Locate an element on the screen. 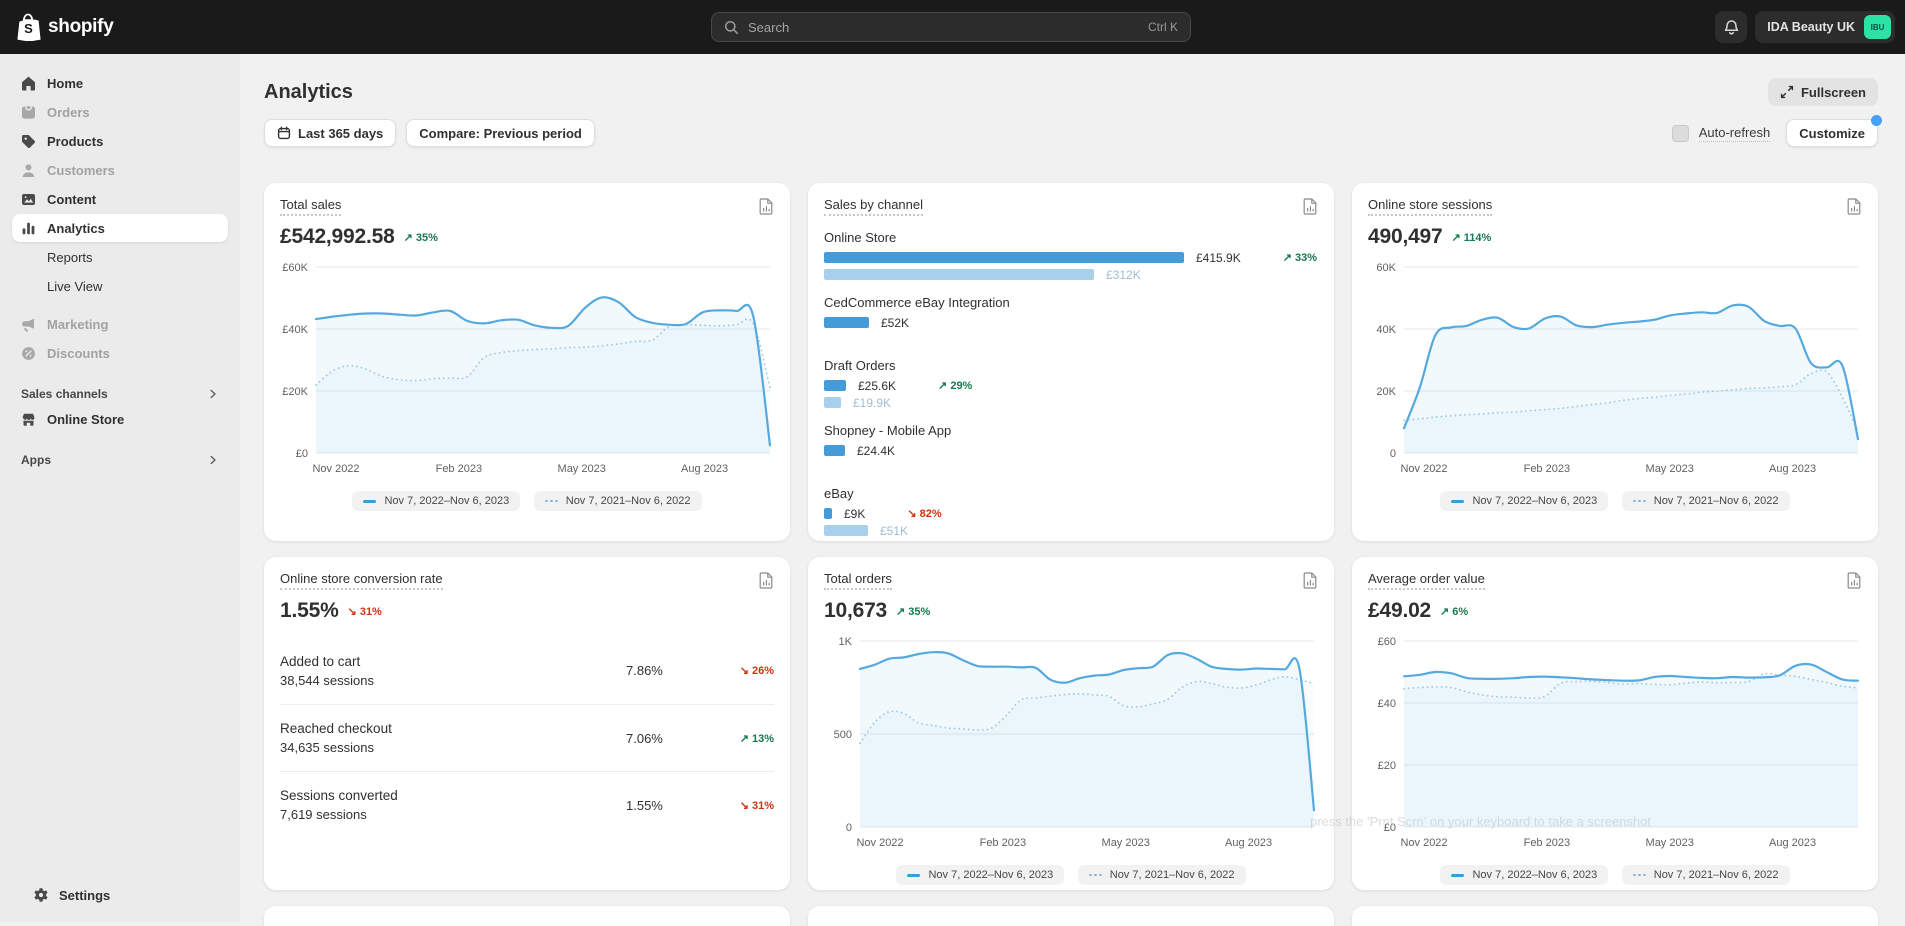 The height and width of the screenshot is (926, 1905). customize-button: Customize is located at coordinates (1832, 133).